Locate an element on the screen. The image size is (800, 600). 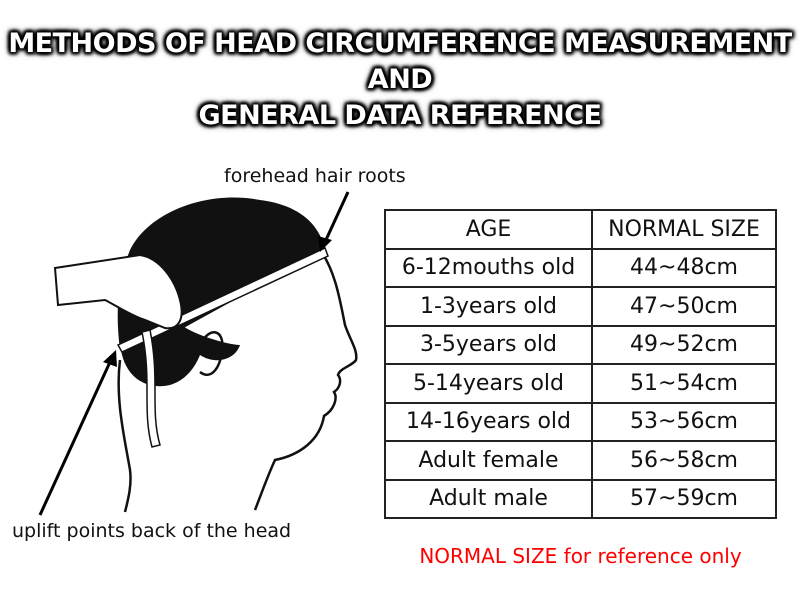
title-line-2: AND is located at coordinates (400, 79).